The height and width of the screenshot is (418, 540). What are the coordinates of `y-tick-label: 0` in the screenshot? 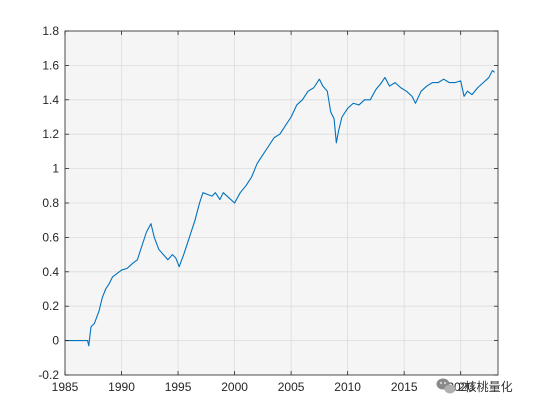 It's located at (55, 341).